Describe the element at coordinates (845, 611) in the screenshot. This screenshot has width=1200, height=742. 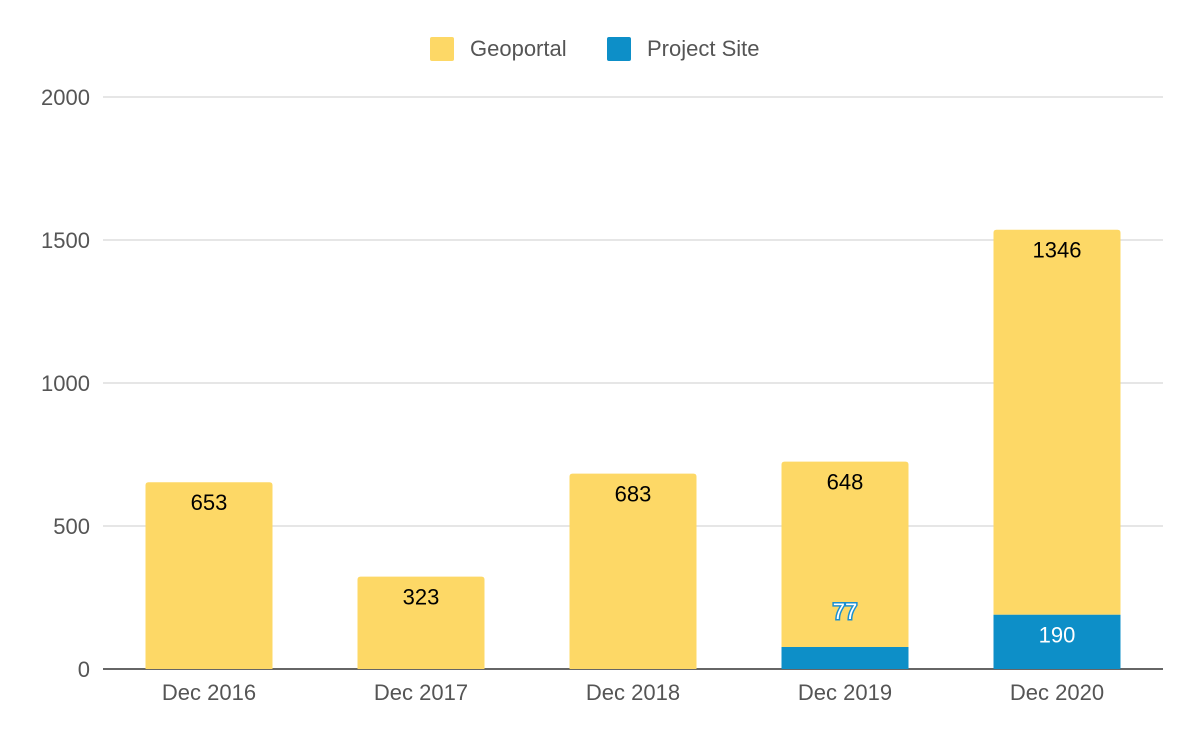
I see `data-label-project-site-dec-2019: 77` at that location.